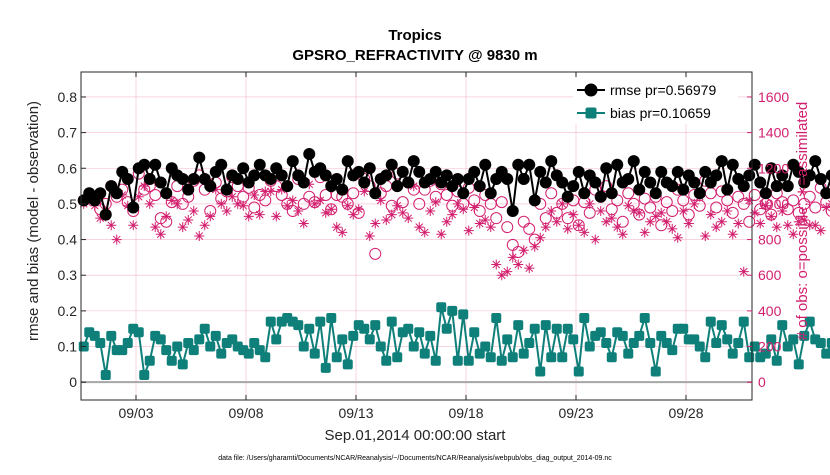 The image size is (830, 475). Describe the element at coordinates (685, 413) in the screenshot. I see `x-tick-label: 09/28` at that location.